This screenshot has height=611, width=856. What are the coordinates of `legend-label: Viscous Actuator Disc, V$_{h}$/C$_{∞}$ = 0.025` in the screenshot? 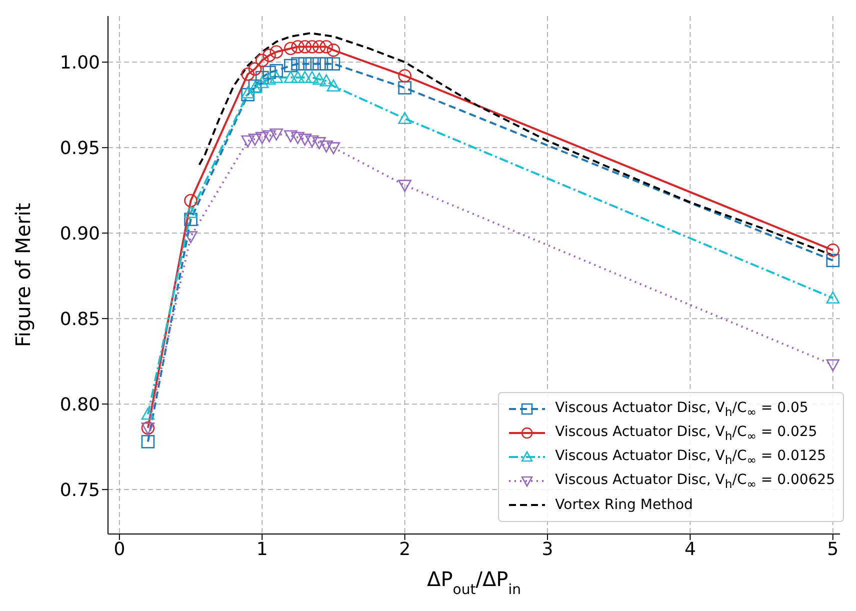 It's located at (686, 433).